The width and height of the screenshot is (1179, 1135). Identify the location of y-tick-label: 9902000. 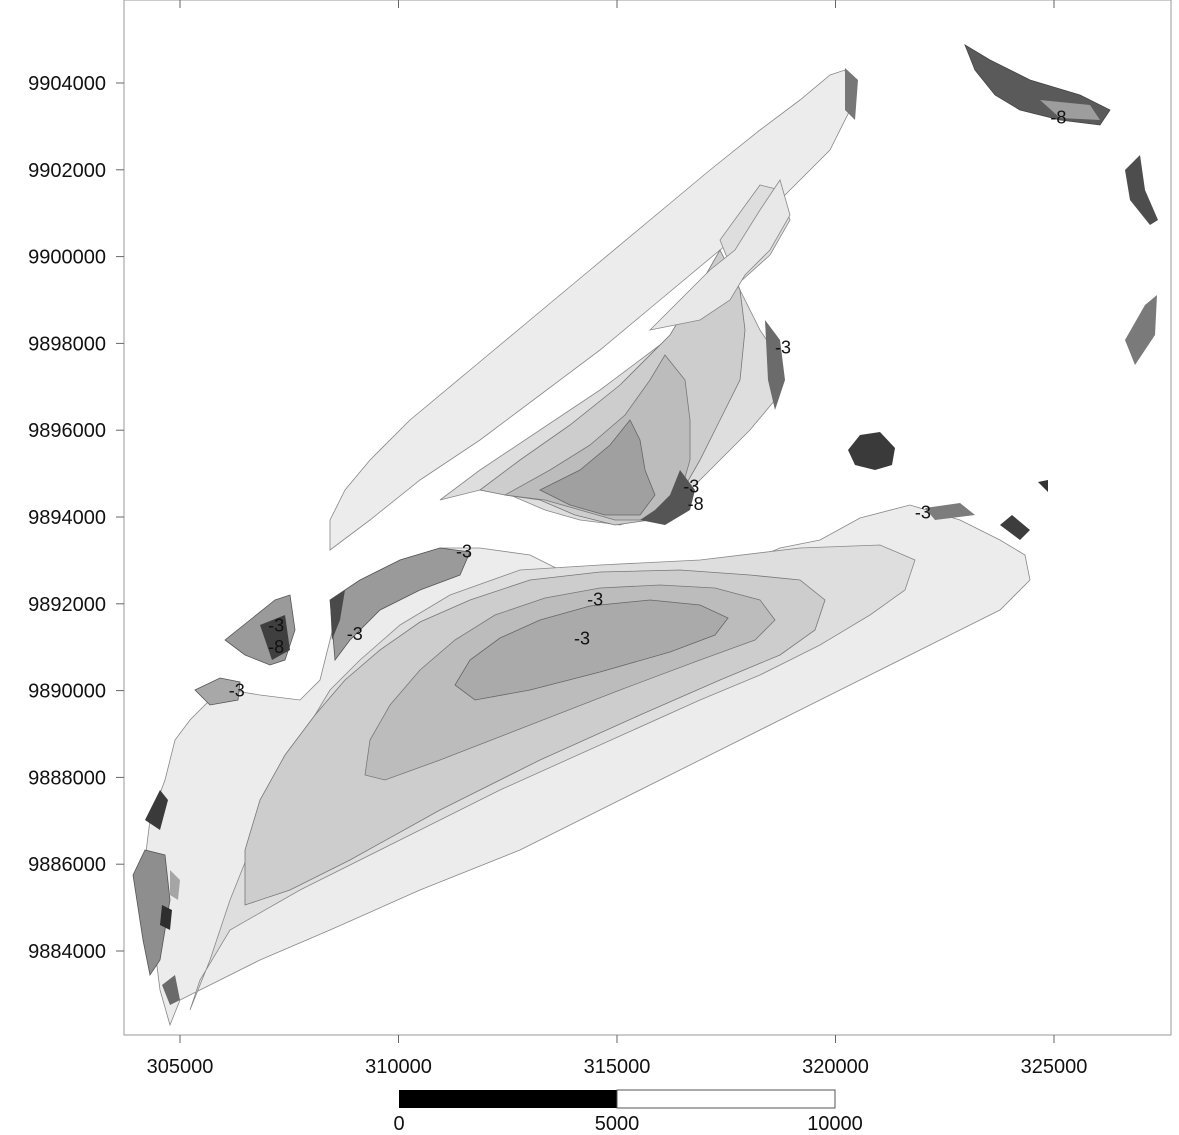
(67, 171).